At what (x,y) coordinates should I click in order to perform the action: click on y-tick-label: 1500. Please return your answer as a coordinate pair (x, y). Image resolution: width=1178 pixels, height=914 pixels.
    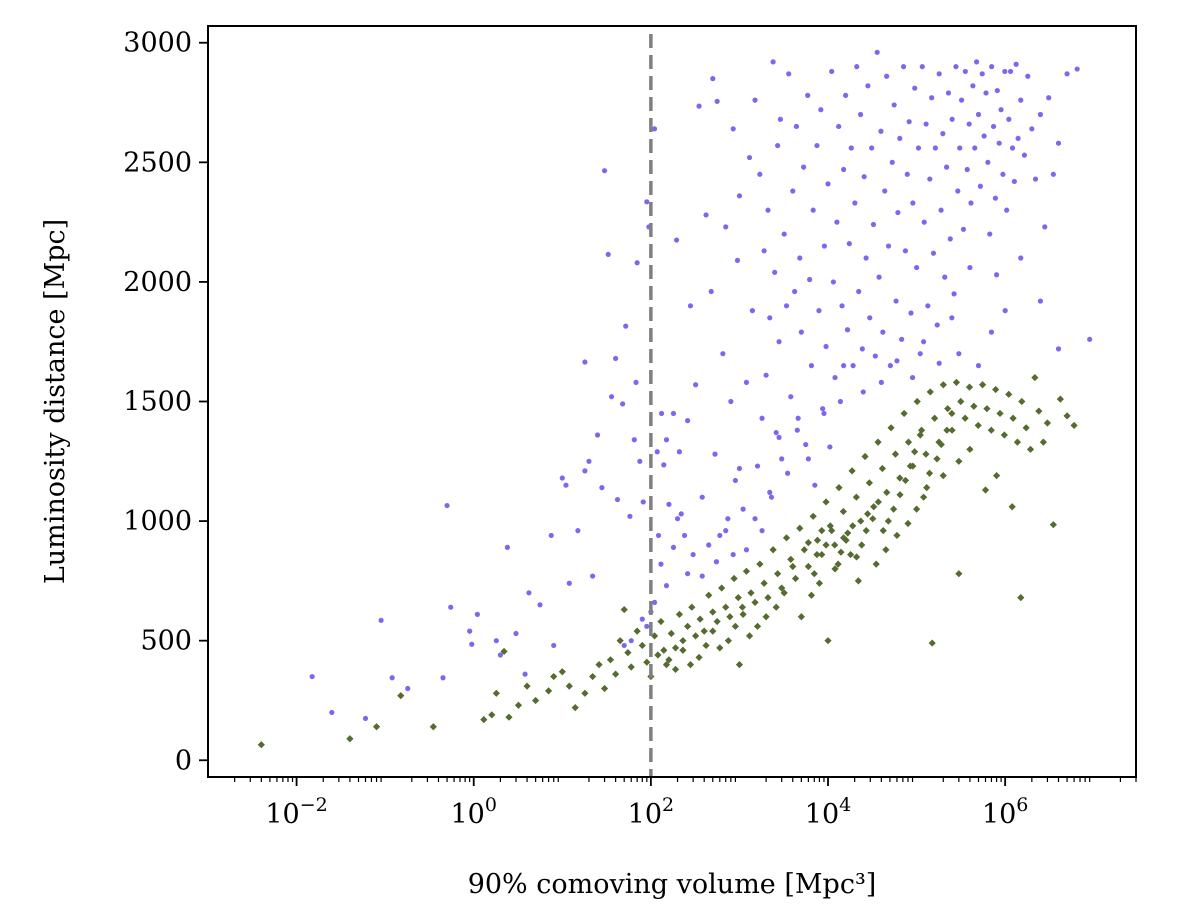
    Looking at the image, I should click on (157, 402).